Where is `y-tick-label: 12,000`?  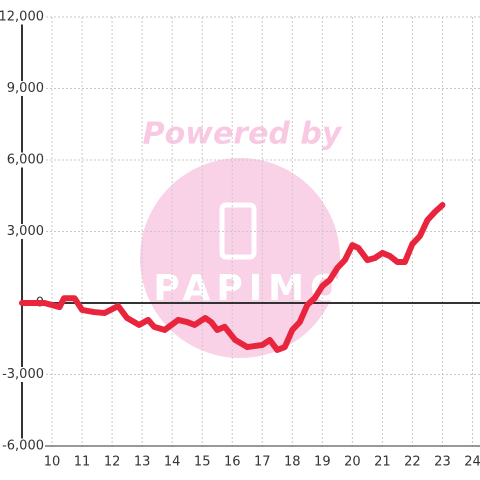
y-tick-label: 12,000 is located at coordinates (22, 17).